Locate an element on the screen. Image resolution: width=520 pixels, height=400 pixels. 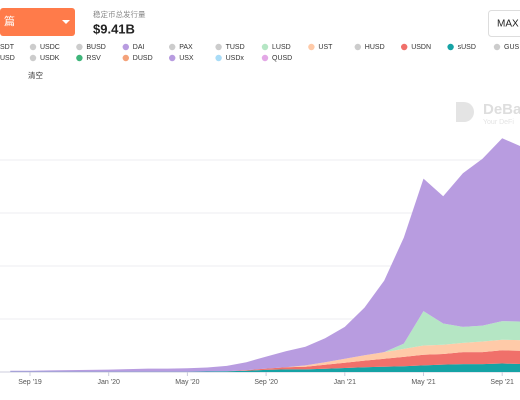
legend-label: RSV is located at coordinates (93, 58).